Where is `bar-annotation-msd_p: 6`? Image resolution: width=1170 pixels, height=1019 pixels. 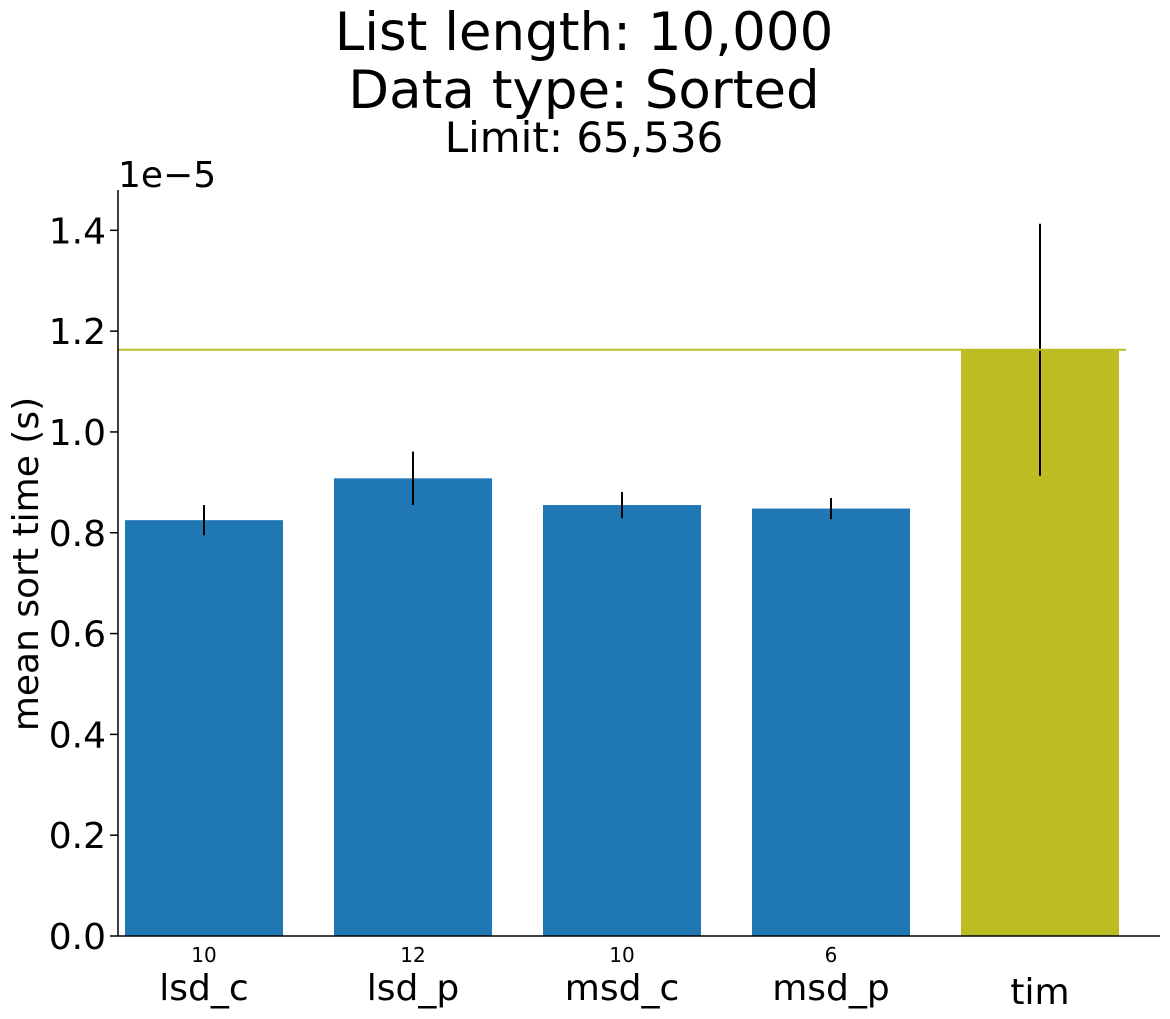
bar-annotation-msd_p: 6 is located at coordinates (831, 955).